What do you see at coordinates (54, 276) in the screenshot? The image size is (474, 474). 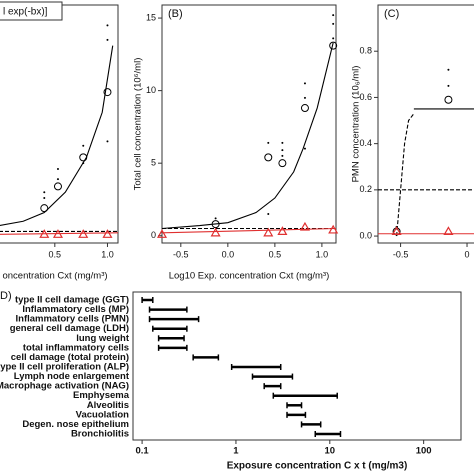 I see `x-axis-label: oncentration Cxt (mg/m³)` at bounding box center [54, 276].